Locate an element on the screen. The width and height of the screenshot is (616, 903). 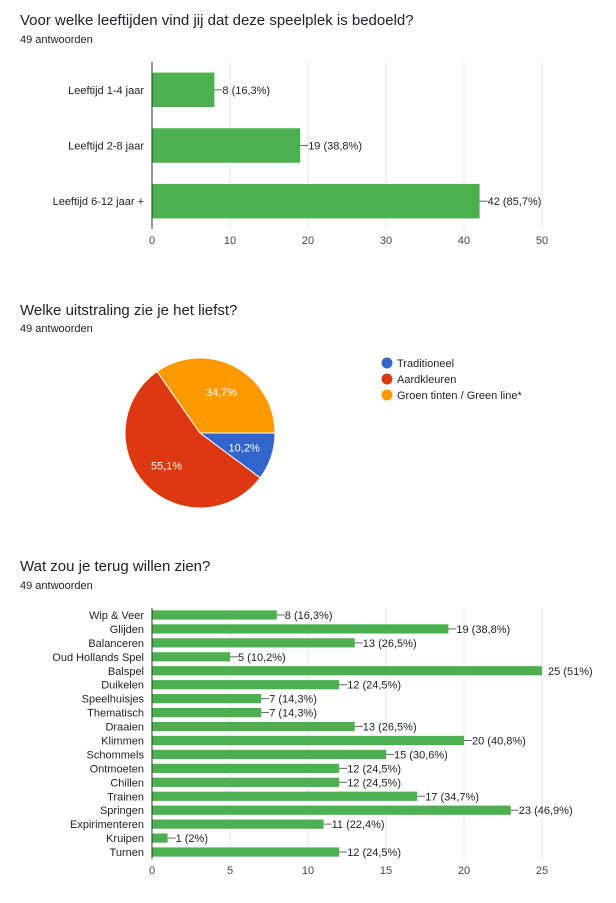
bar-balanceren is located at coordinates (253, 643).